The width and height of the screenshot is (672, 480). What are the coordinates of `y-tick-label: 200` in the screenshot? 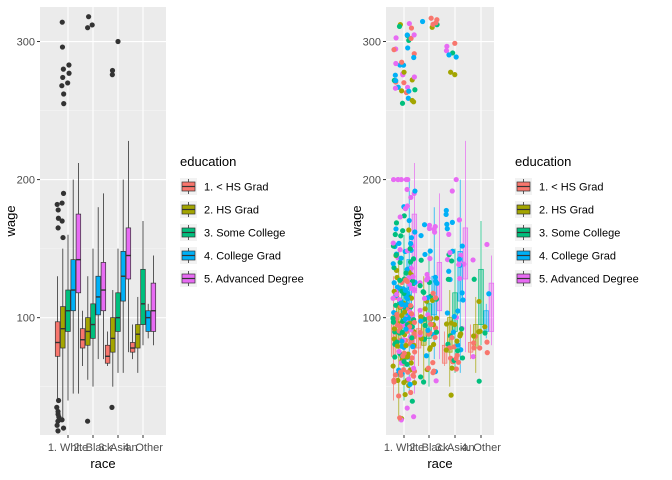 It's located at (372, 181).